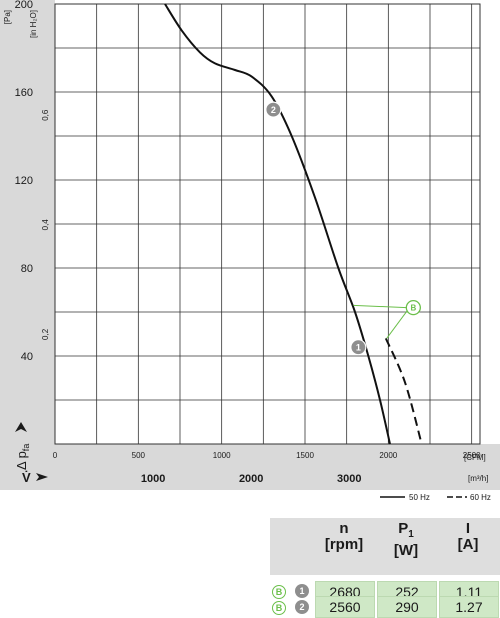 The image size is (500, 618). What do you see at coordinates (26, 477) in the screenshot?
I see `x-axis-title: V̇` at bounding box center [26, 477].